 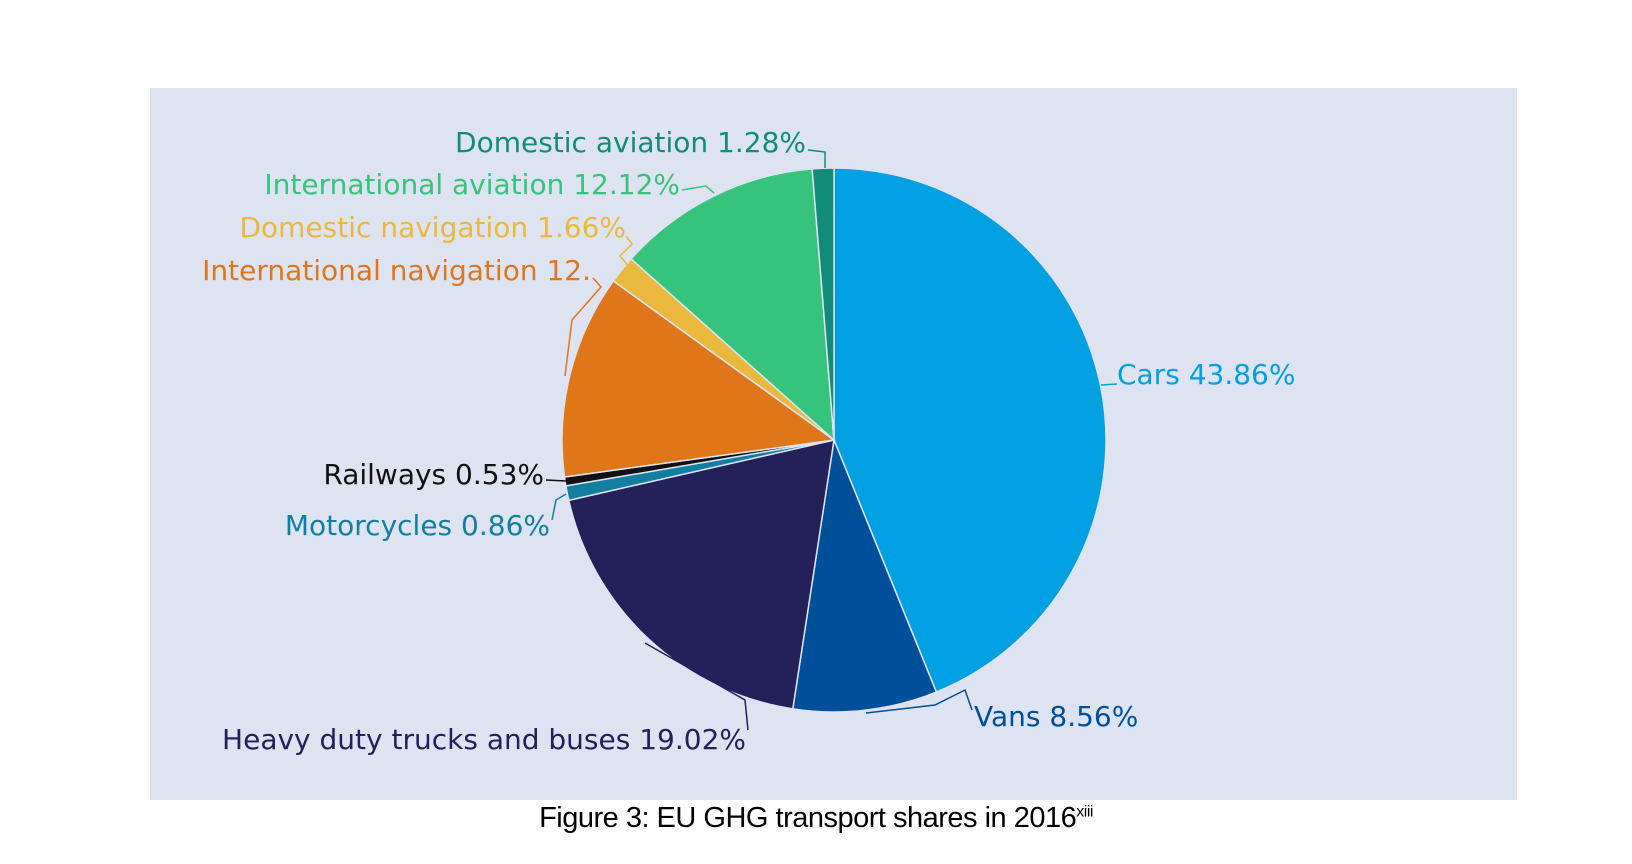 I want to click on pie-slice-vans, so click(x=864, y=575).